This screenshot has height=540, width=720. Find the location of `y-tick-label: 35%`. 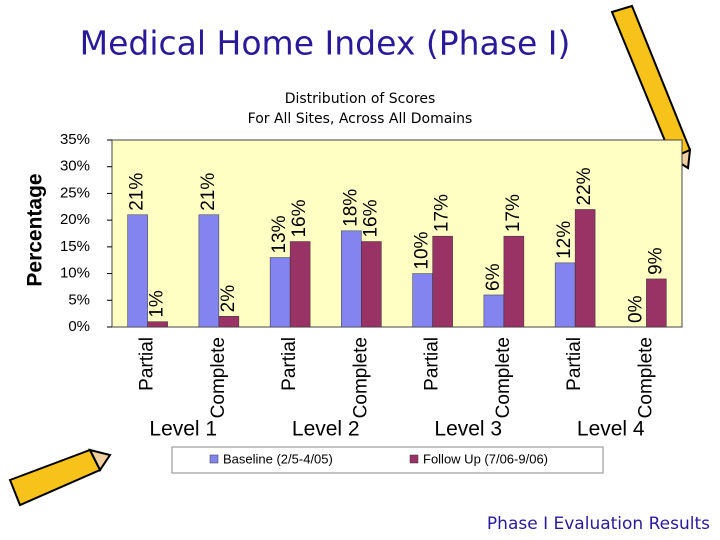

y-tick-label: 35% is located at coordinates (75, 139).